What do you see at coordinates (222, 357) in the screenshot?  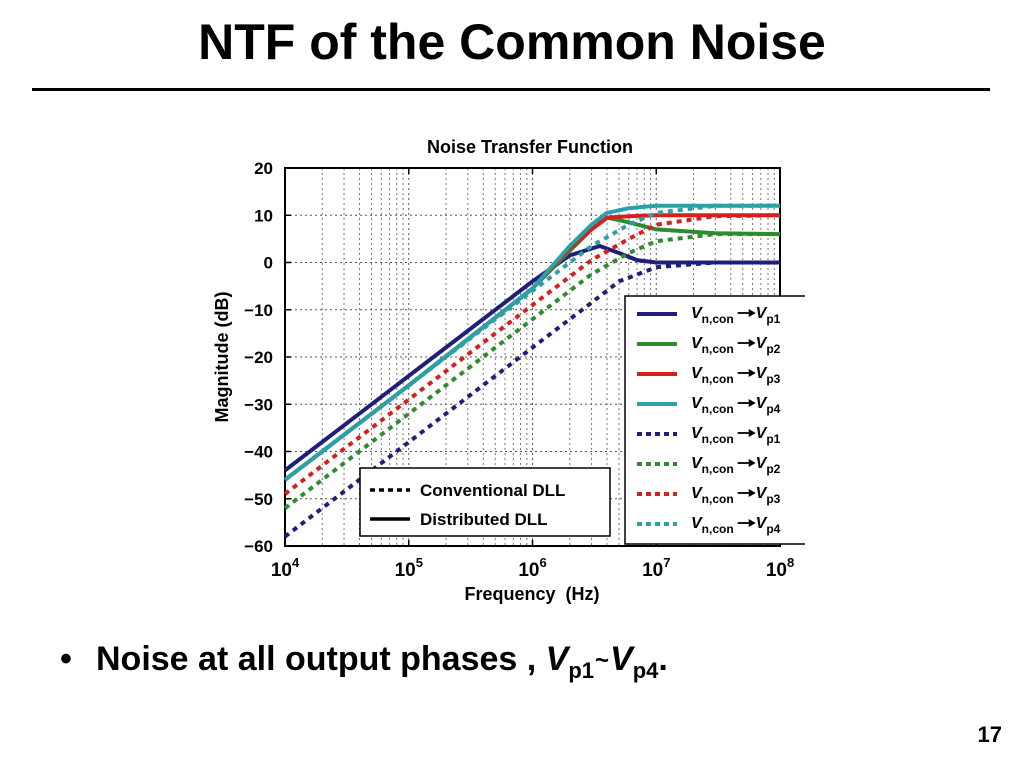 I see `y-axis-label: Magnitude (dB)` at bounding box center [222, 357].